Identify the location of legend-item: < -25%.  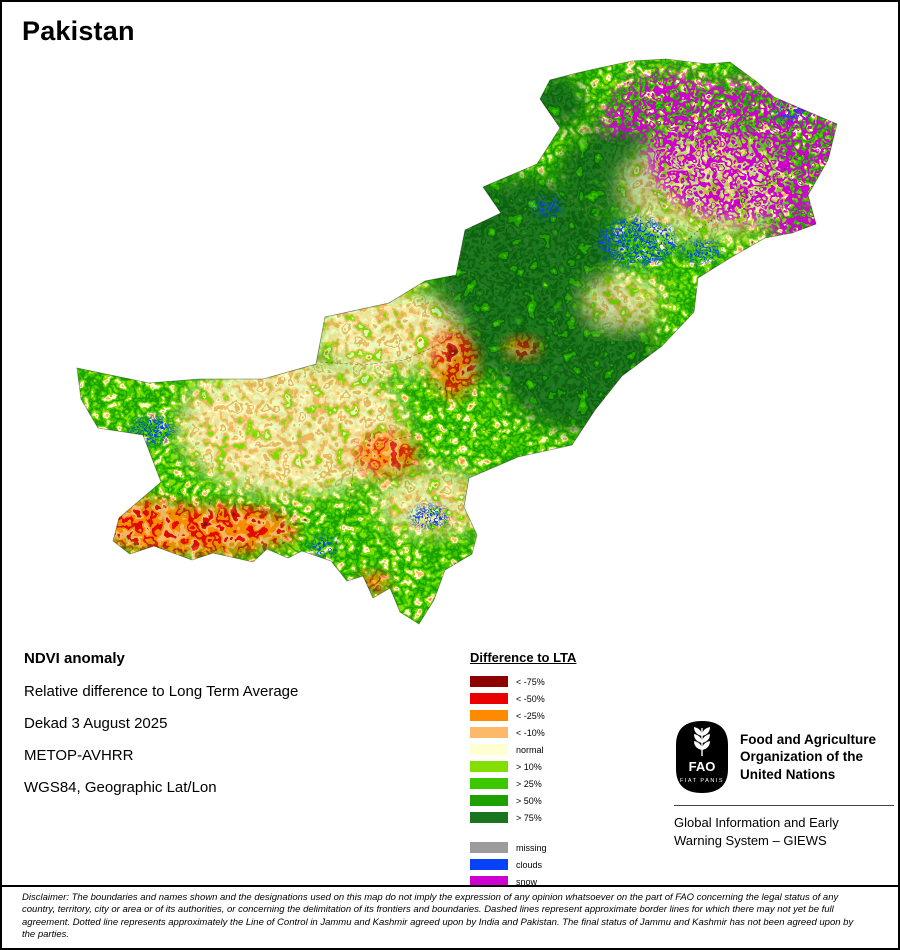
(575, 715).